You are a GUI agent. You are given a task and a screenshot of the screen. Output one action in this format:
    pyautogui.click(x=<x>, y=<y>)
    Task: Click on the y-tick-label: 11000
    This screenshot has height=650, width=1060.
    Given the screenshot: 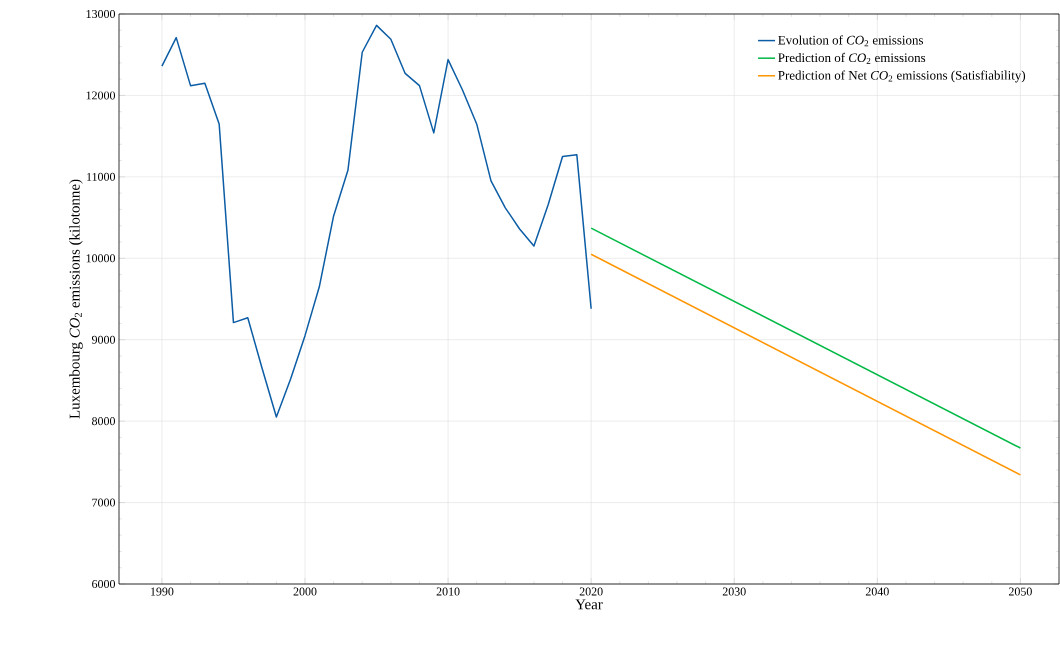 What is the action you would take?
    pyautogui.click(x=101, y=176)
    